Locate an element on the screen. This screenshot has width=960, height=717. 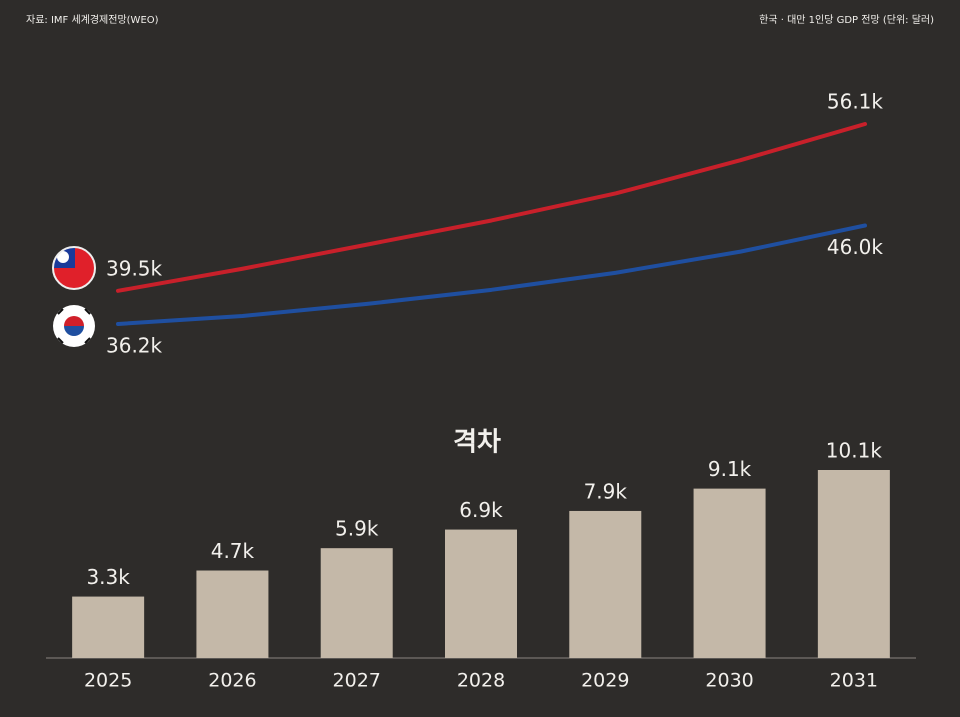
bar-title: 격차 is located at coordinates (477, 443).